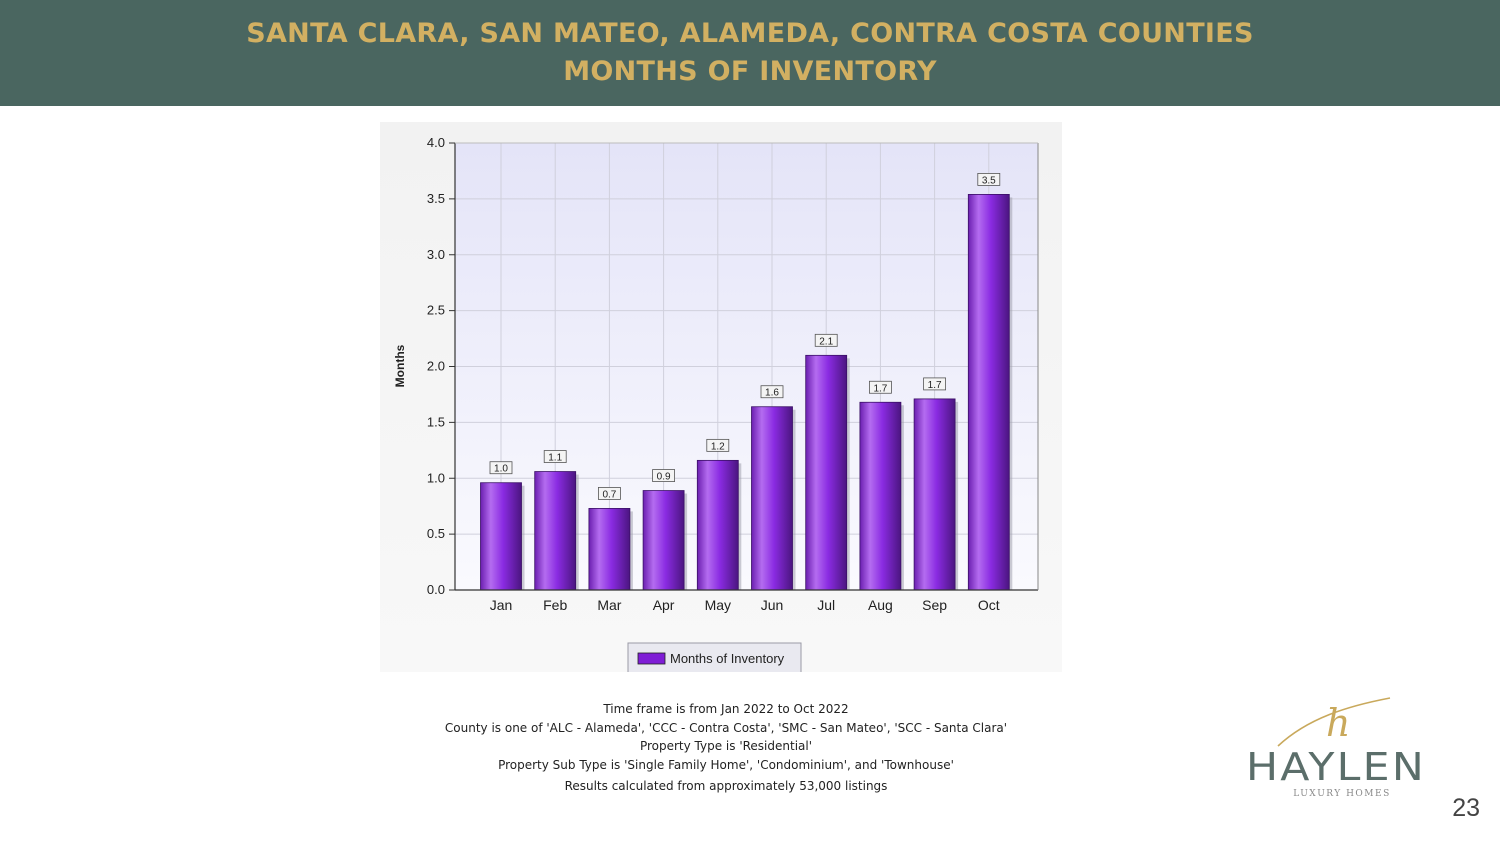 Image resolution: width=1500 pixels, height=844 pixels. I want to click on logo-wordmark: HAYLEN, so click(1336, 767).